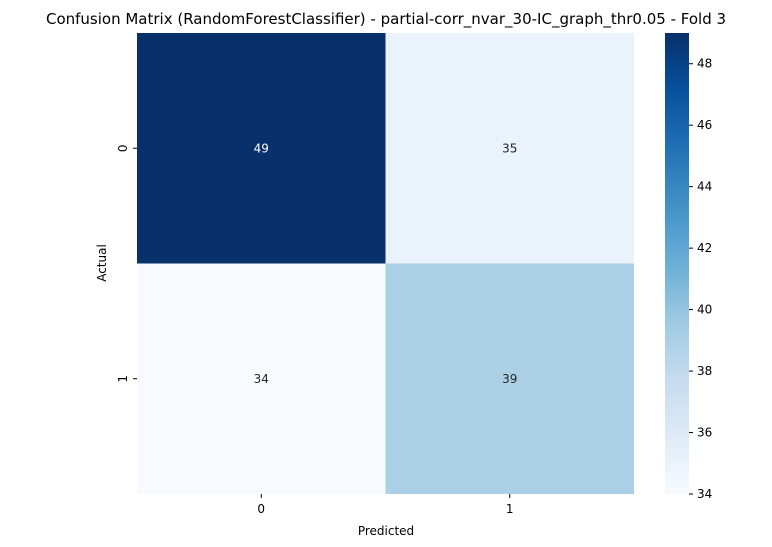  What do you see at coordinates (704, 371) in the screenshot?
I see `colorbar-tick-label: 38` at bounding box center [704, 371].